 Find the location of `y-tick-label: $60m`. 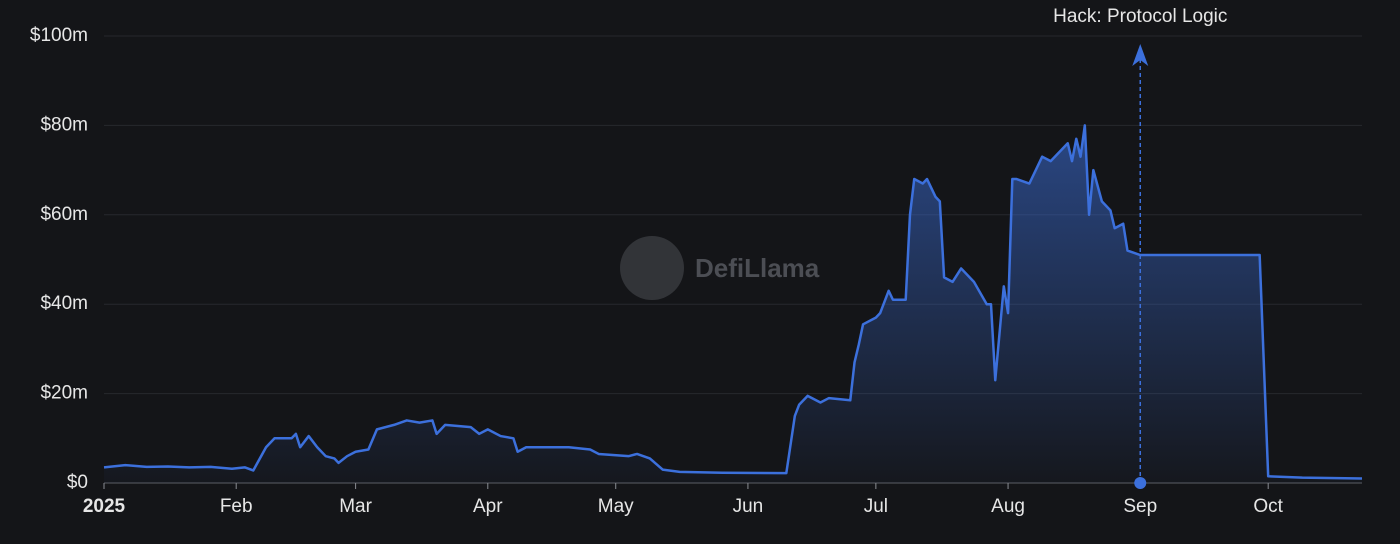

y-tick-label: $60m is located at coordinates (64, 214).